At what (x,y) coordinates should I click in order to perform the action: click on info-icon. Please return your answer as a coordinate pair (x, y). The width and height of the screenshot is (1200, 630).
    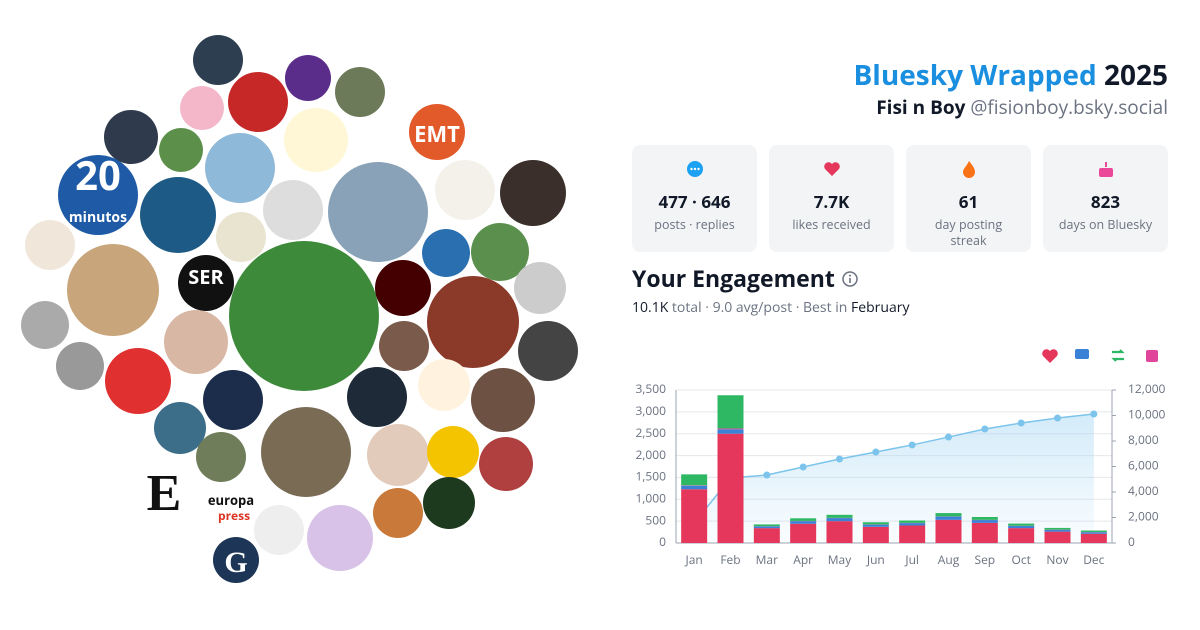
    Looking at the image, I should click on (850, 279).